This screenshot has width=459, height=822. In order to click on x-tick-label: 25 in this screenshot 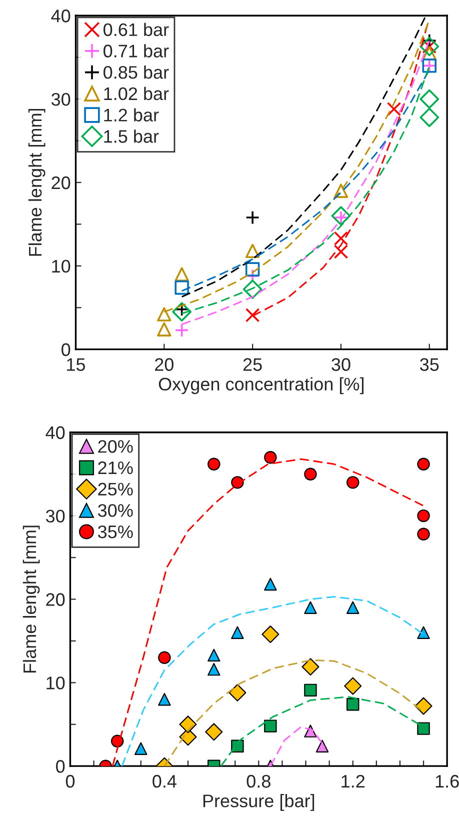, I will do `click(252, 364)`.